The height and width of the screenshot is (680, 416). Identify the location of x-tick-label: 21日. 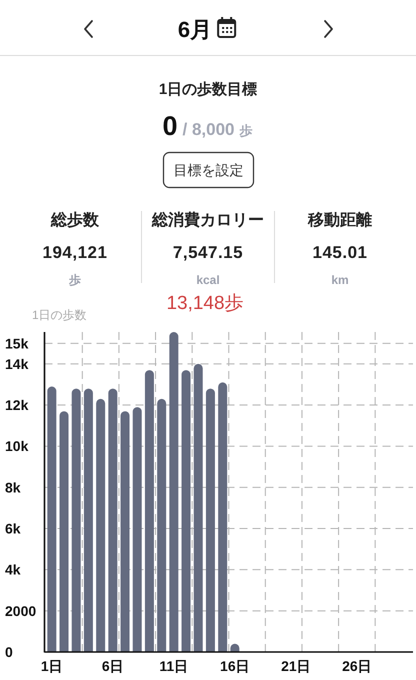
(296, 666).